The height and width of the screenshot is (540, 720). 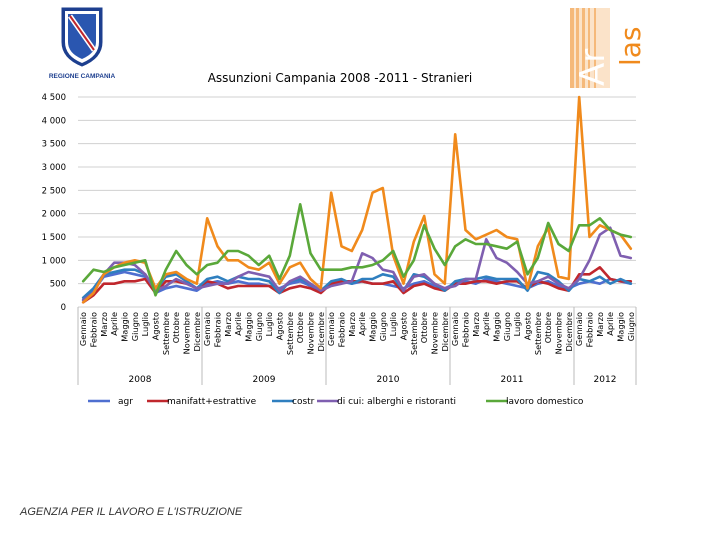 I want to click on legend-label: di cui: alberghi e ristoranti, so click(x=396, y=402).